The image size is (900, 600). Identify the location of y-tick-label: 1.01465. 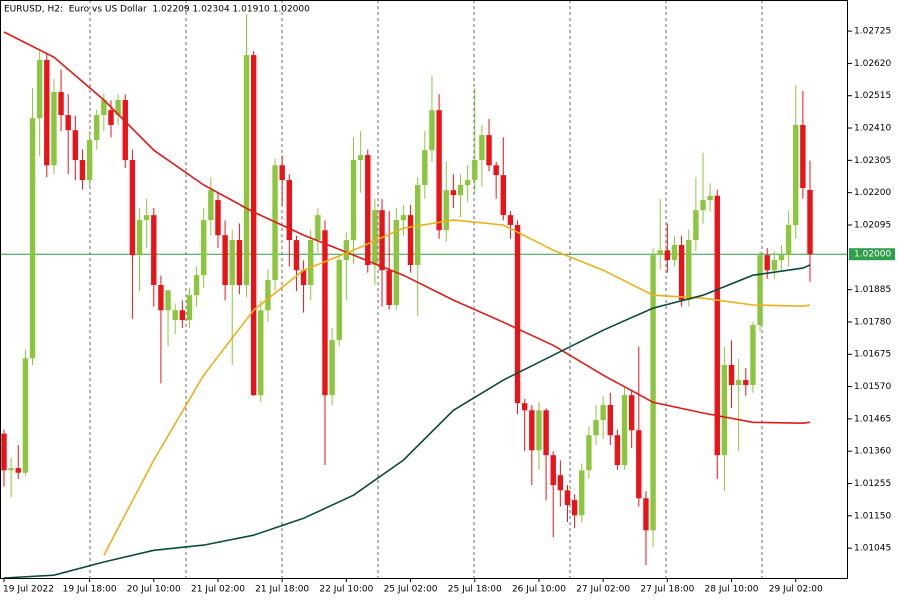
(872, 419).